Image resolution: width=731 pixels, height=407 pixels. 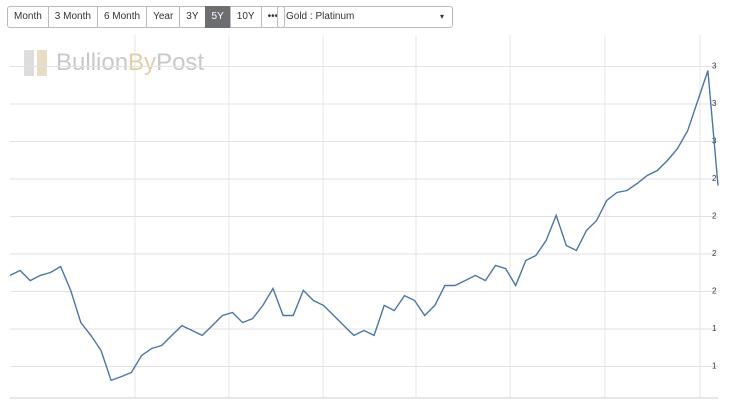 I want to click on logo-part: Bullion, so click(x=92, y=62).